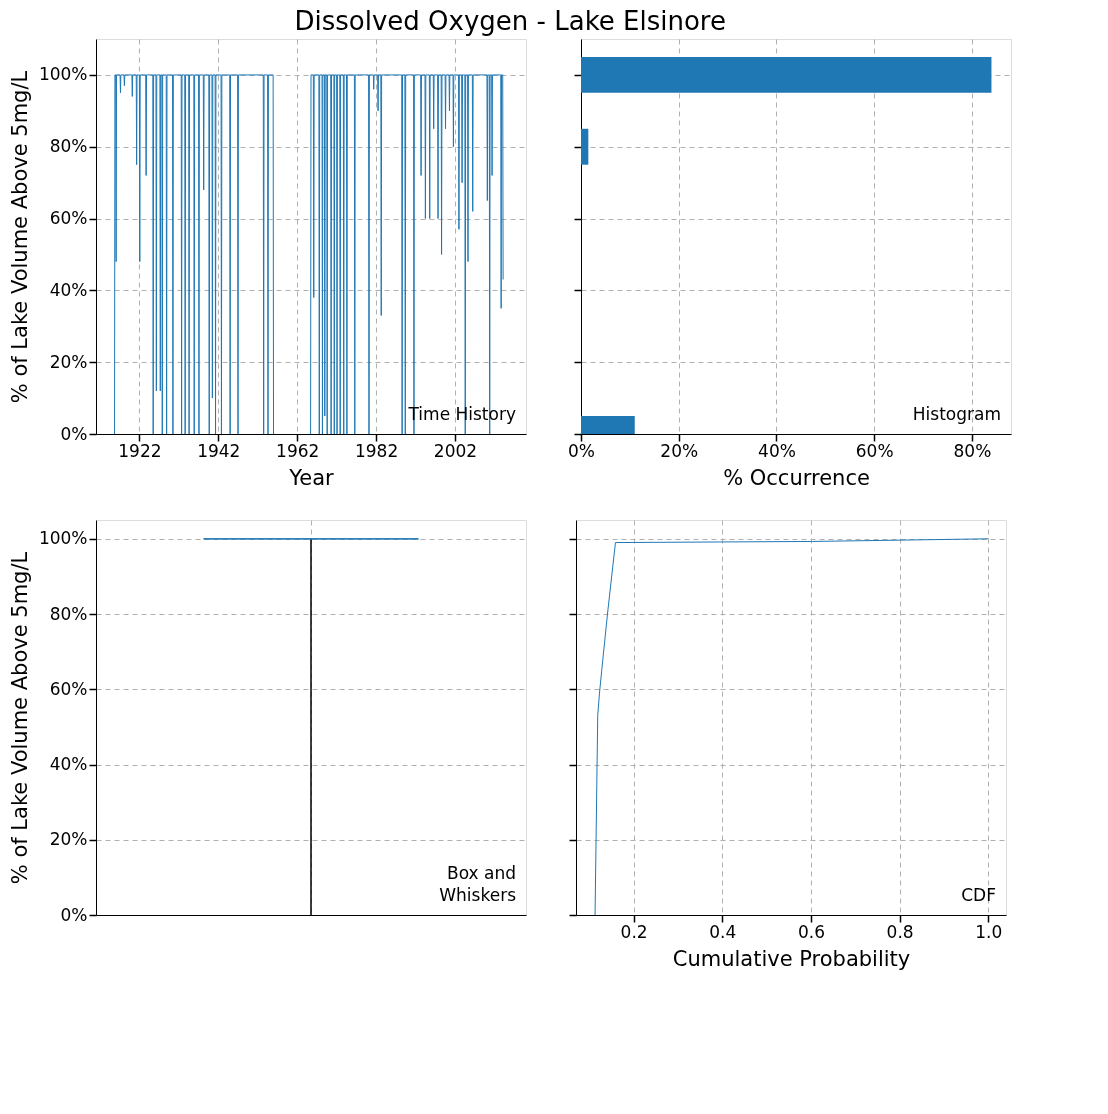 The image size is (1108, 1114). I want to click on annotation: Histogram, so click(956, 414).